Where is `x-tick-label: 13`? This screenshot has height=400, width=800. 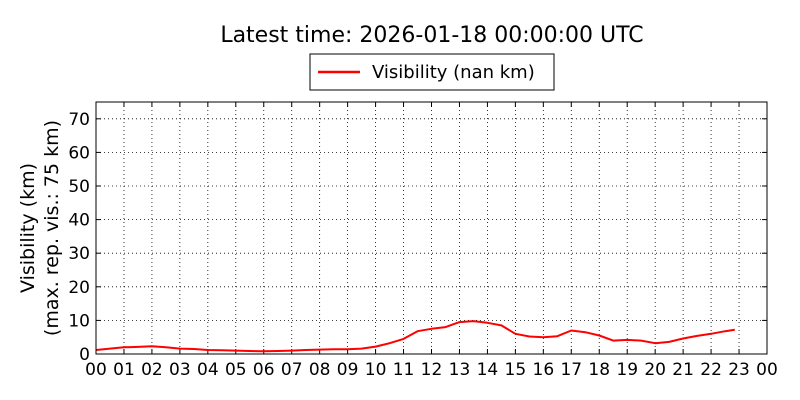
x-tick-label: 13 is located at coordinates (460, 370).